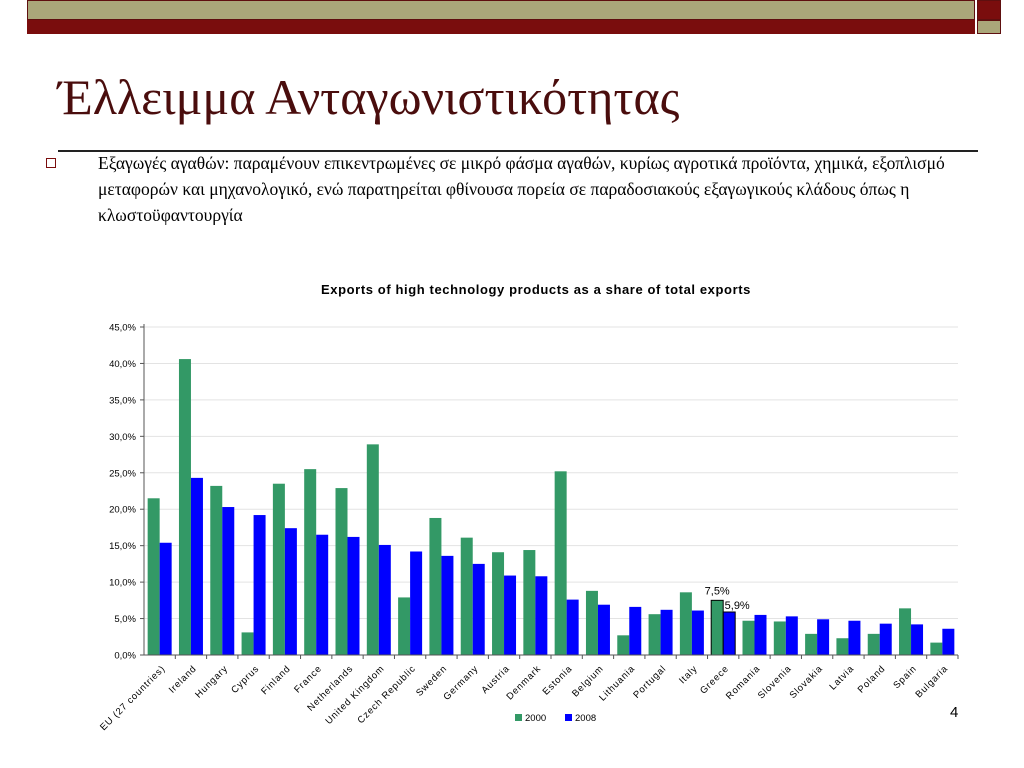 The image size is (1024, 768). What do you see at coordinates (122, 583) in the screenshot?
I see `y-tick-label: 10,0%` at bounding box center [122, 583].